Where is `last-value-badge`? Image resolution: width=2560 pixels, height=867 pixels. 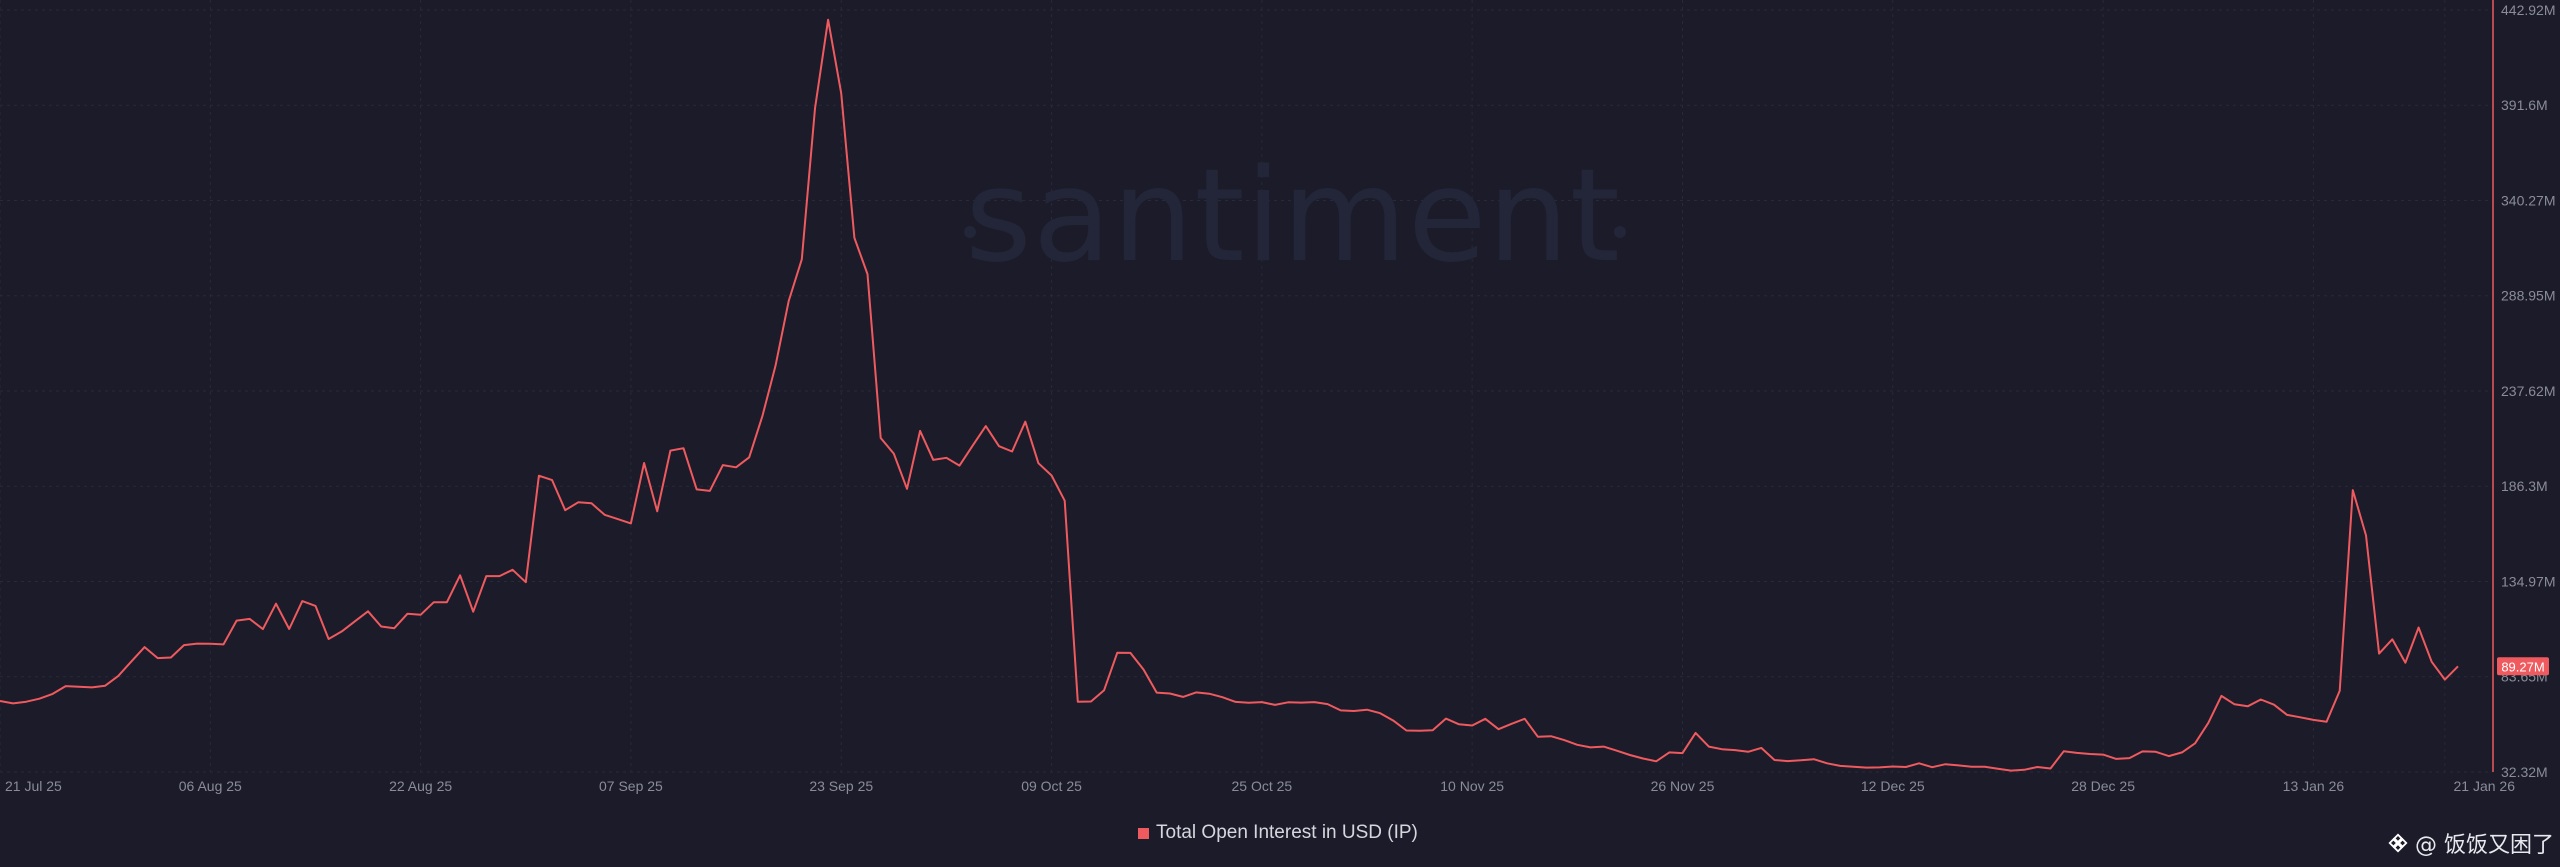 last-value-badge is located at coordinates (2523, 666).